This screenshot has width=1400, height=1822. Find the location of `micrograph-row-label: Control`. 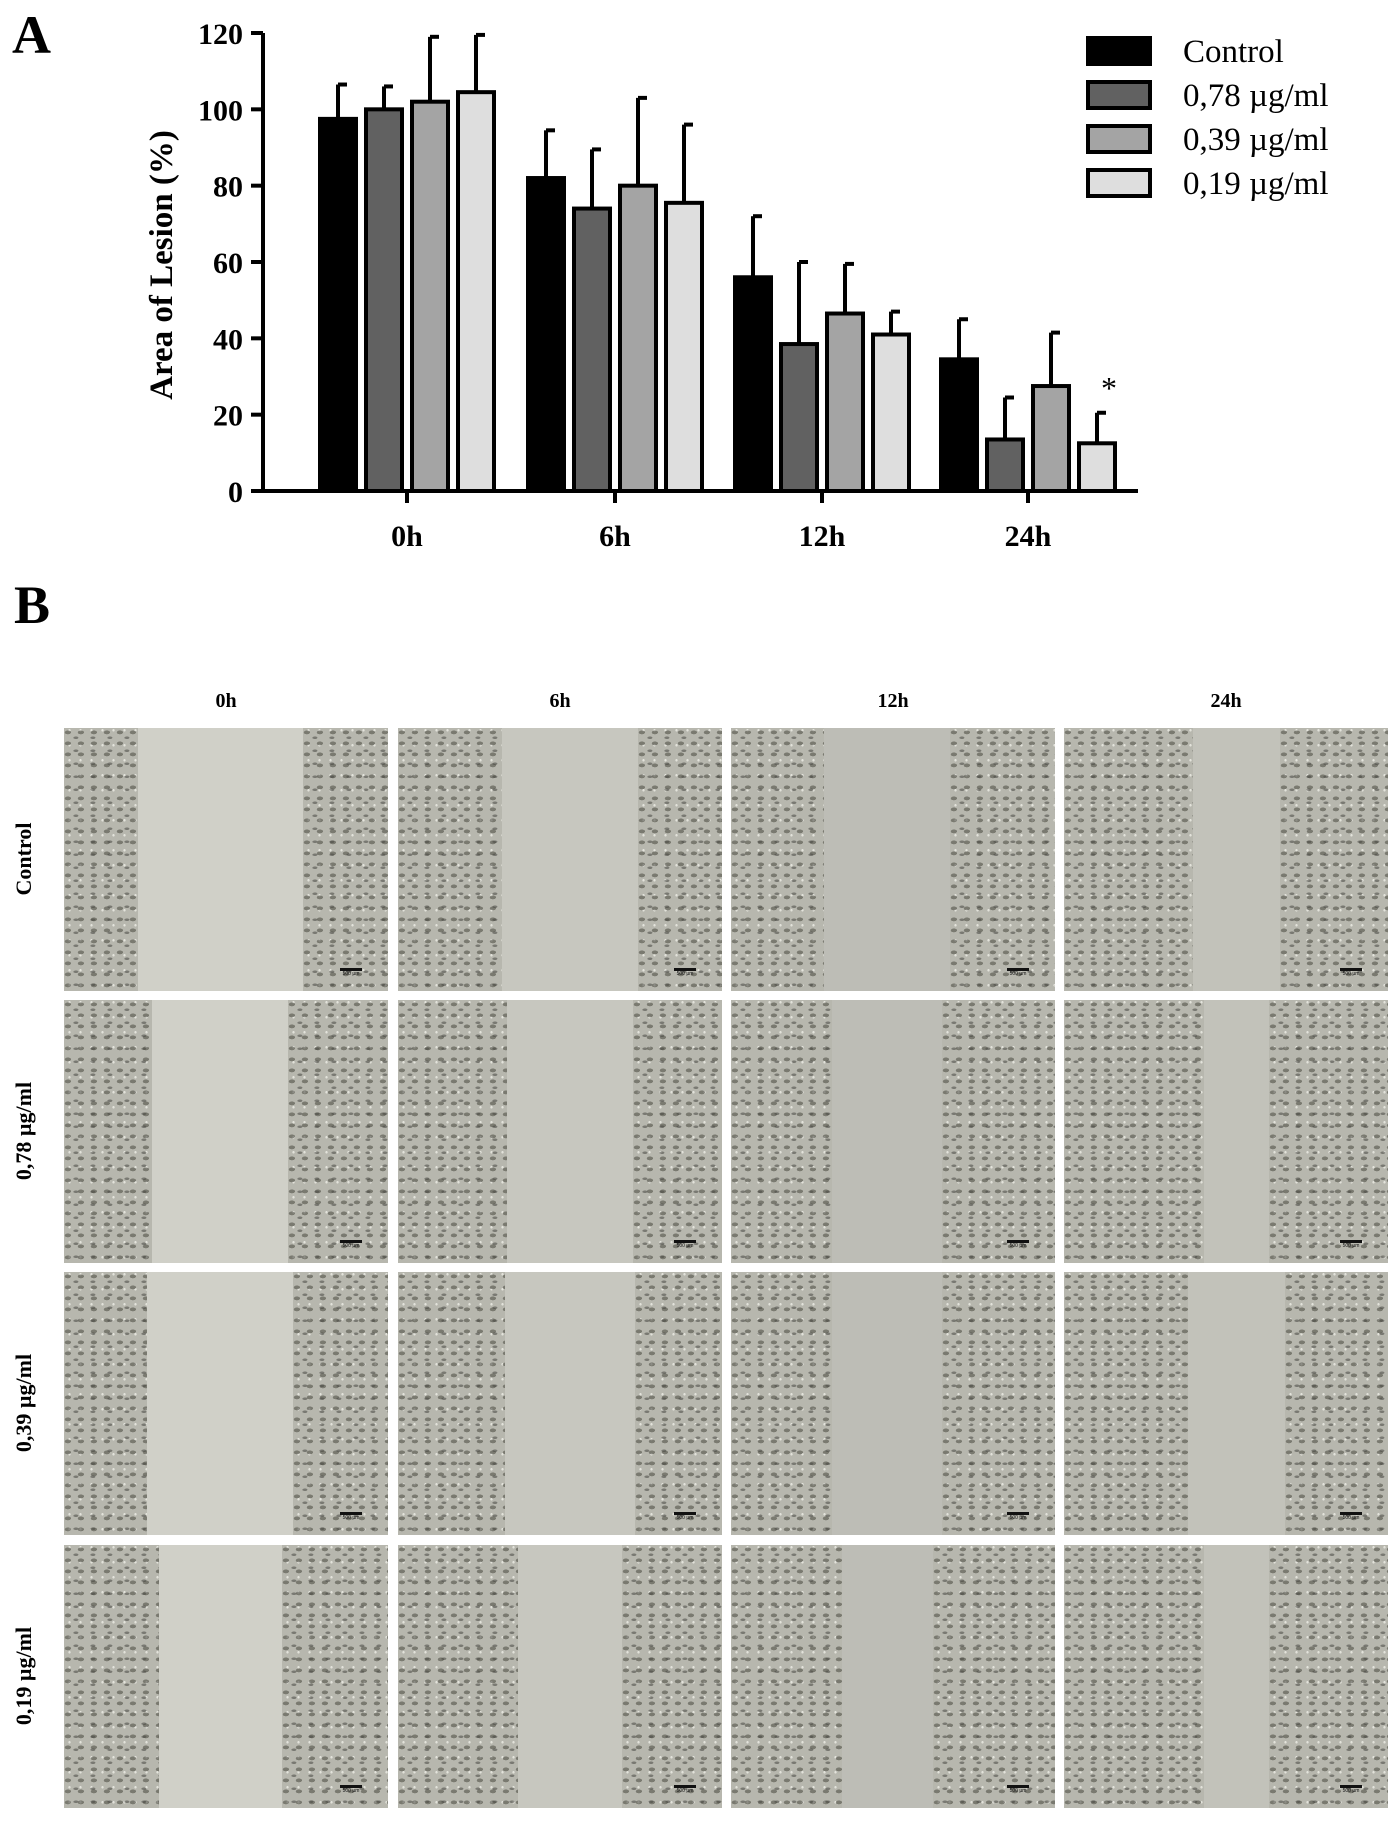

micrograph-row-label: Control is located at coordinates (23, 859).